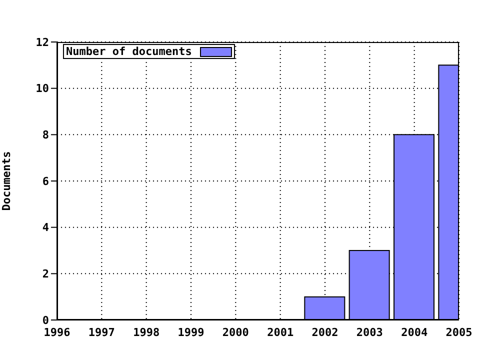 The image size is (480, 350). Describe the element at coordinates (235, 332) in the screenshot. I see `x-tick-label: 2000` at that location.